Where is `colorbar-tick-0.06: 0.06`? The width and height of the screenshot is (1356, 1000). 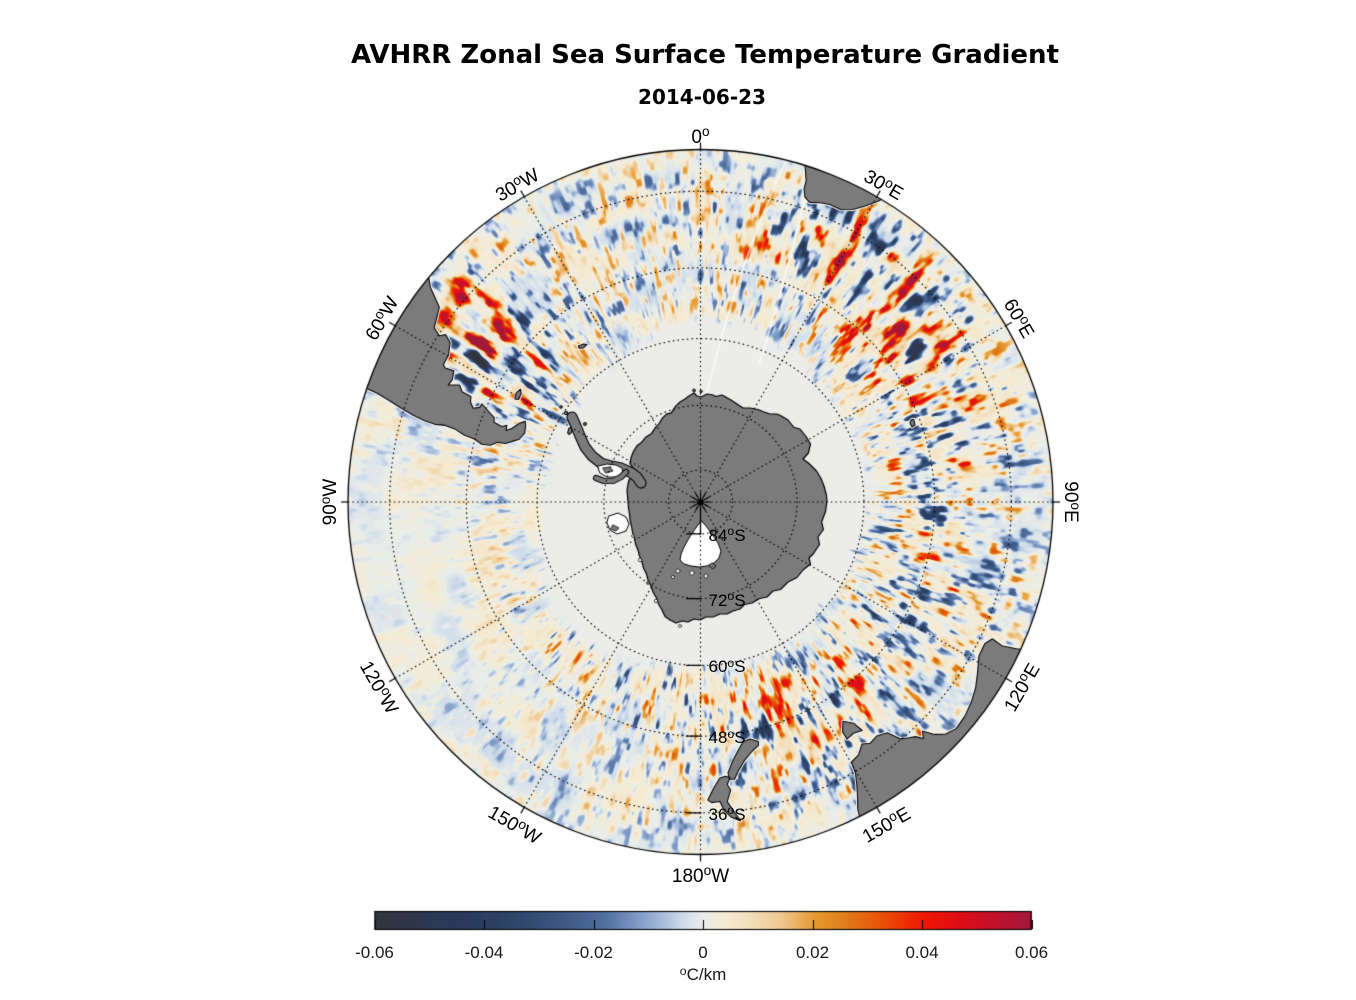
colorbar-tick-0.06: 0.06 is located at coordinates (1031, 952).